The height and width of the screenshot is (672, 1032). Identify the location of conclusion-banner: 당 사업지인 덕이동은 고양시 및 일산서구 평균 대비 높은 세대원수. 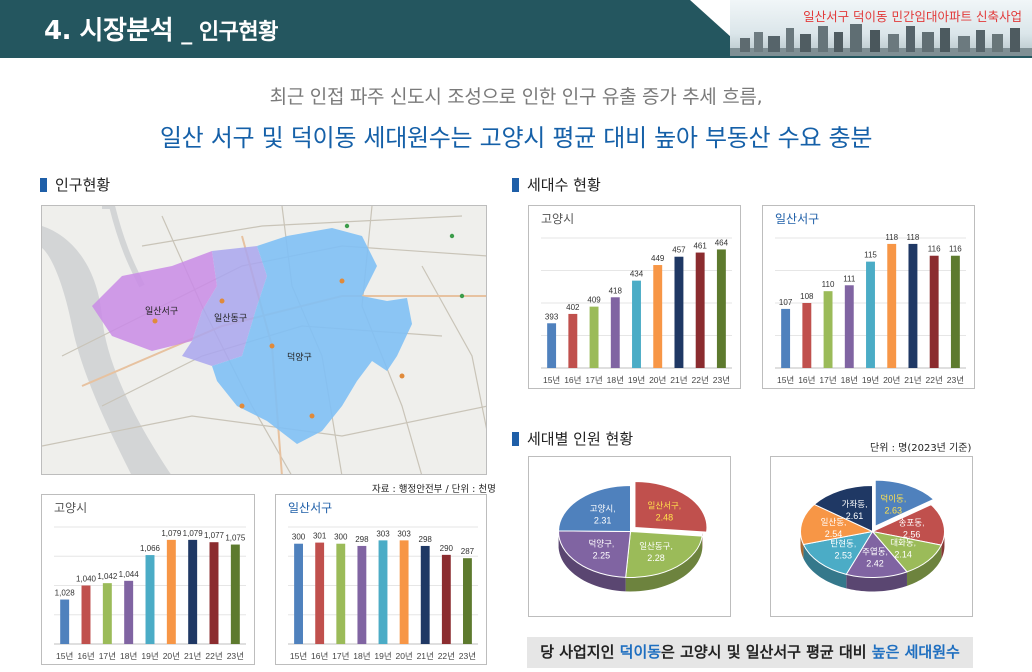
(750, 652).